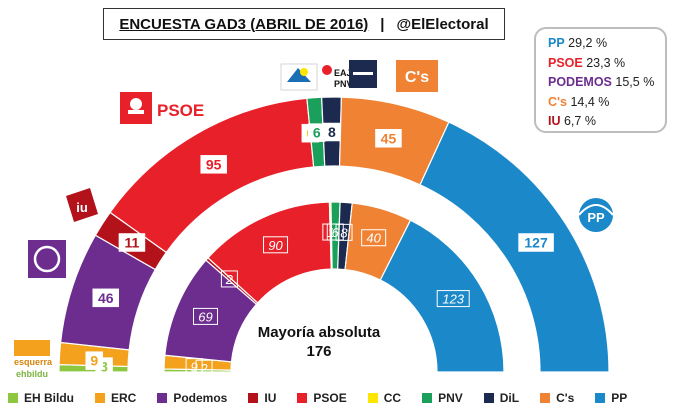  I want to click on seat-value-label: 40, so click(373, 238).